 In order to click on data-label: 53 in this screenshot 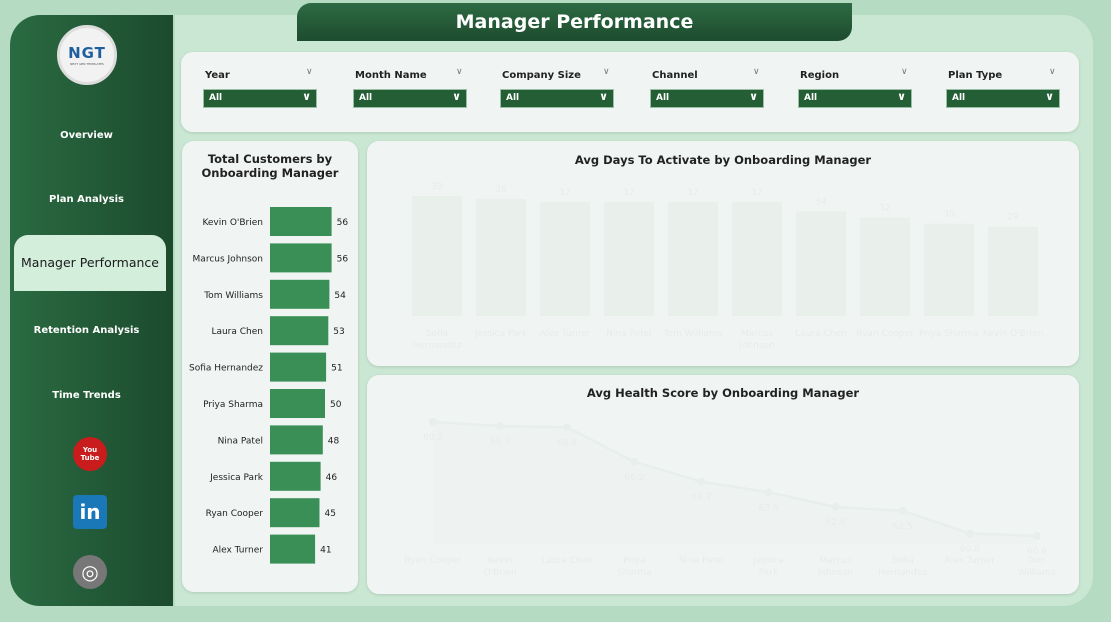, I will do `click(338, 332)`.